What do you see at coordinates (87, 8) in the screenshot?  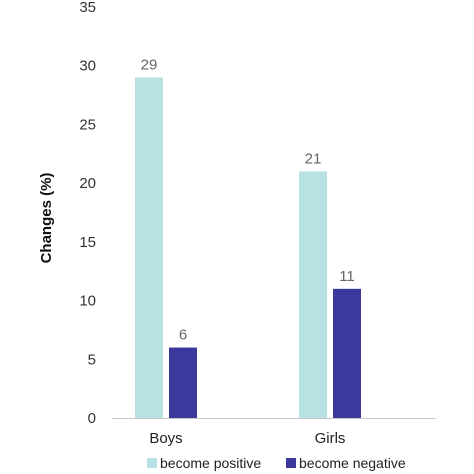 I see `y-tick-label: 35` at bounding box center [87, 8].